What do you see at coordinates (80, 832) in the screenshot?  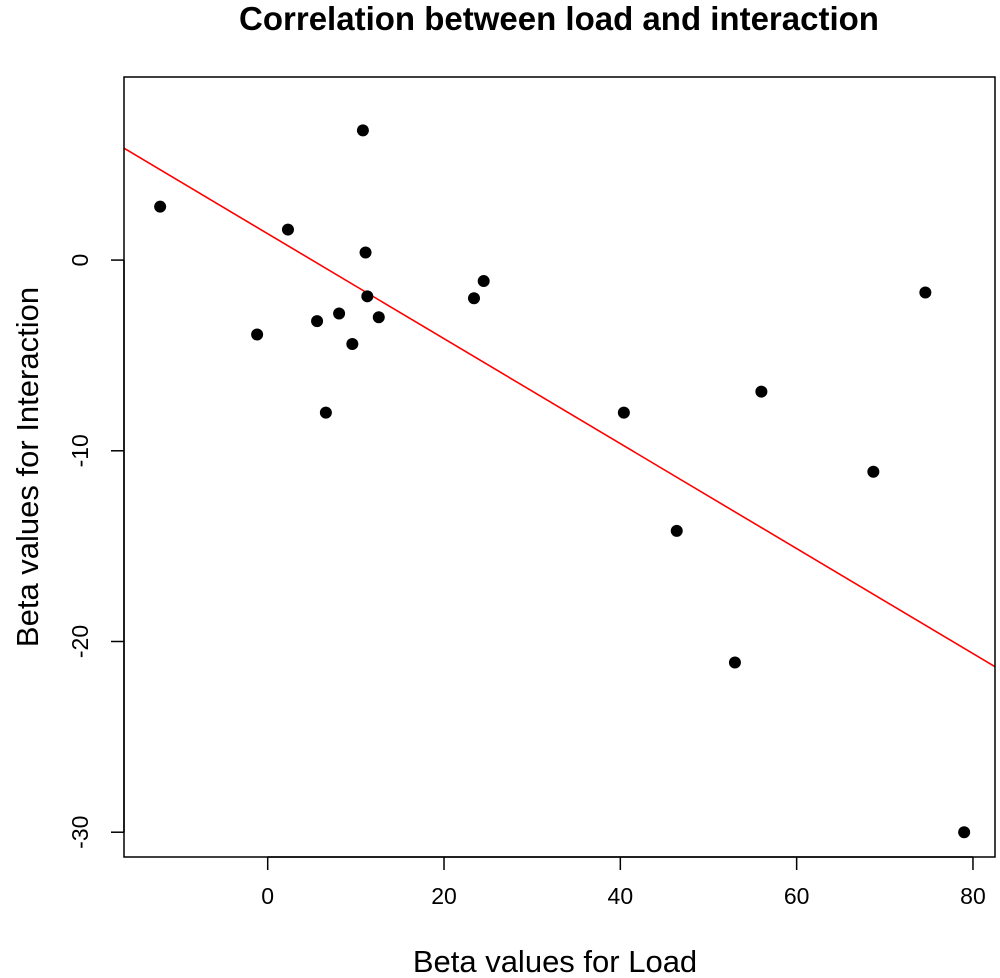 I see `y-tick-label: -30` at bounding box center [80, 832].